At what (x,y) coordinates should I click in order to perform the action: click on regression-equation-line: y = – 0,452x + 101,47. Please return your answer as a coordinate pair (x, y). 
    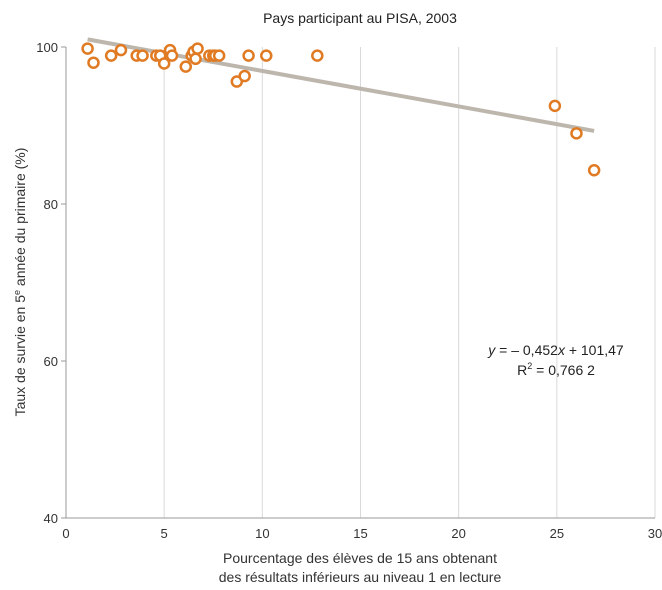
    Looking at the image, I should click on (555, 350).